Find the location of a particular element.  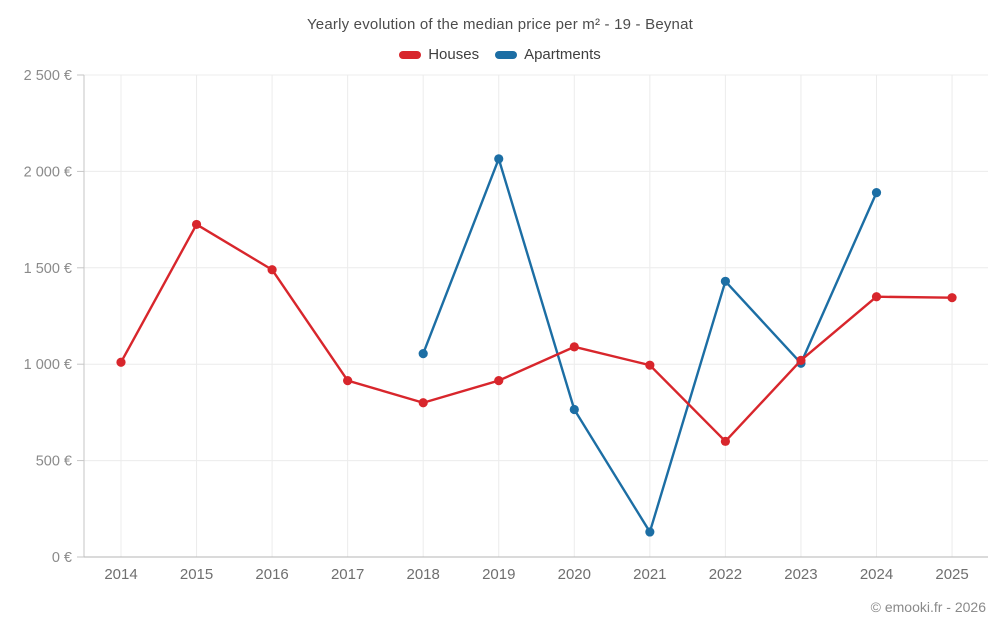

y-axis-label: 1 500 € is located at coordinates (48, 269).